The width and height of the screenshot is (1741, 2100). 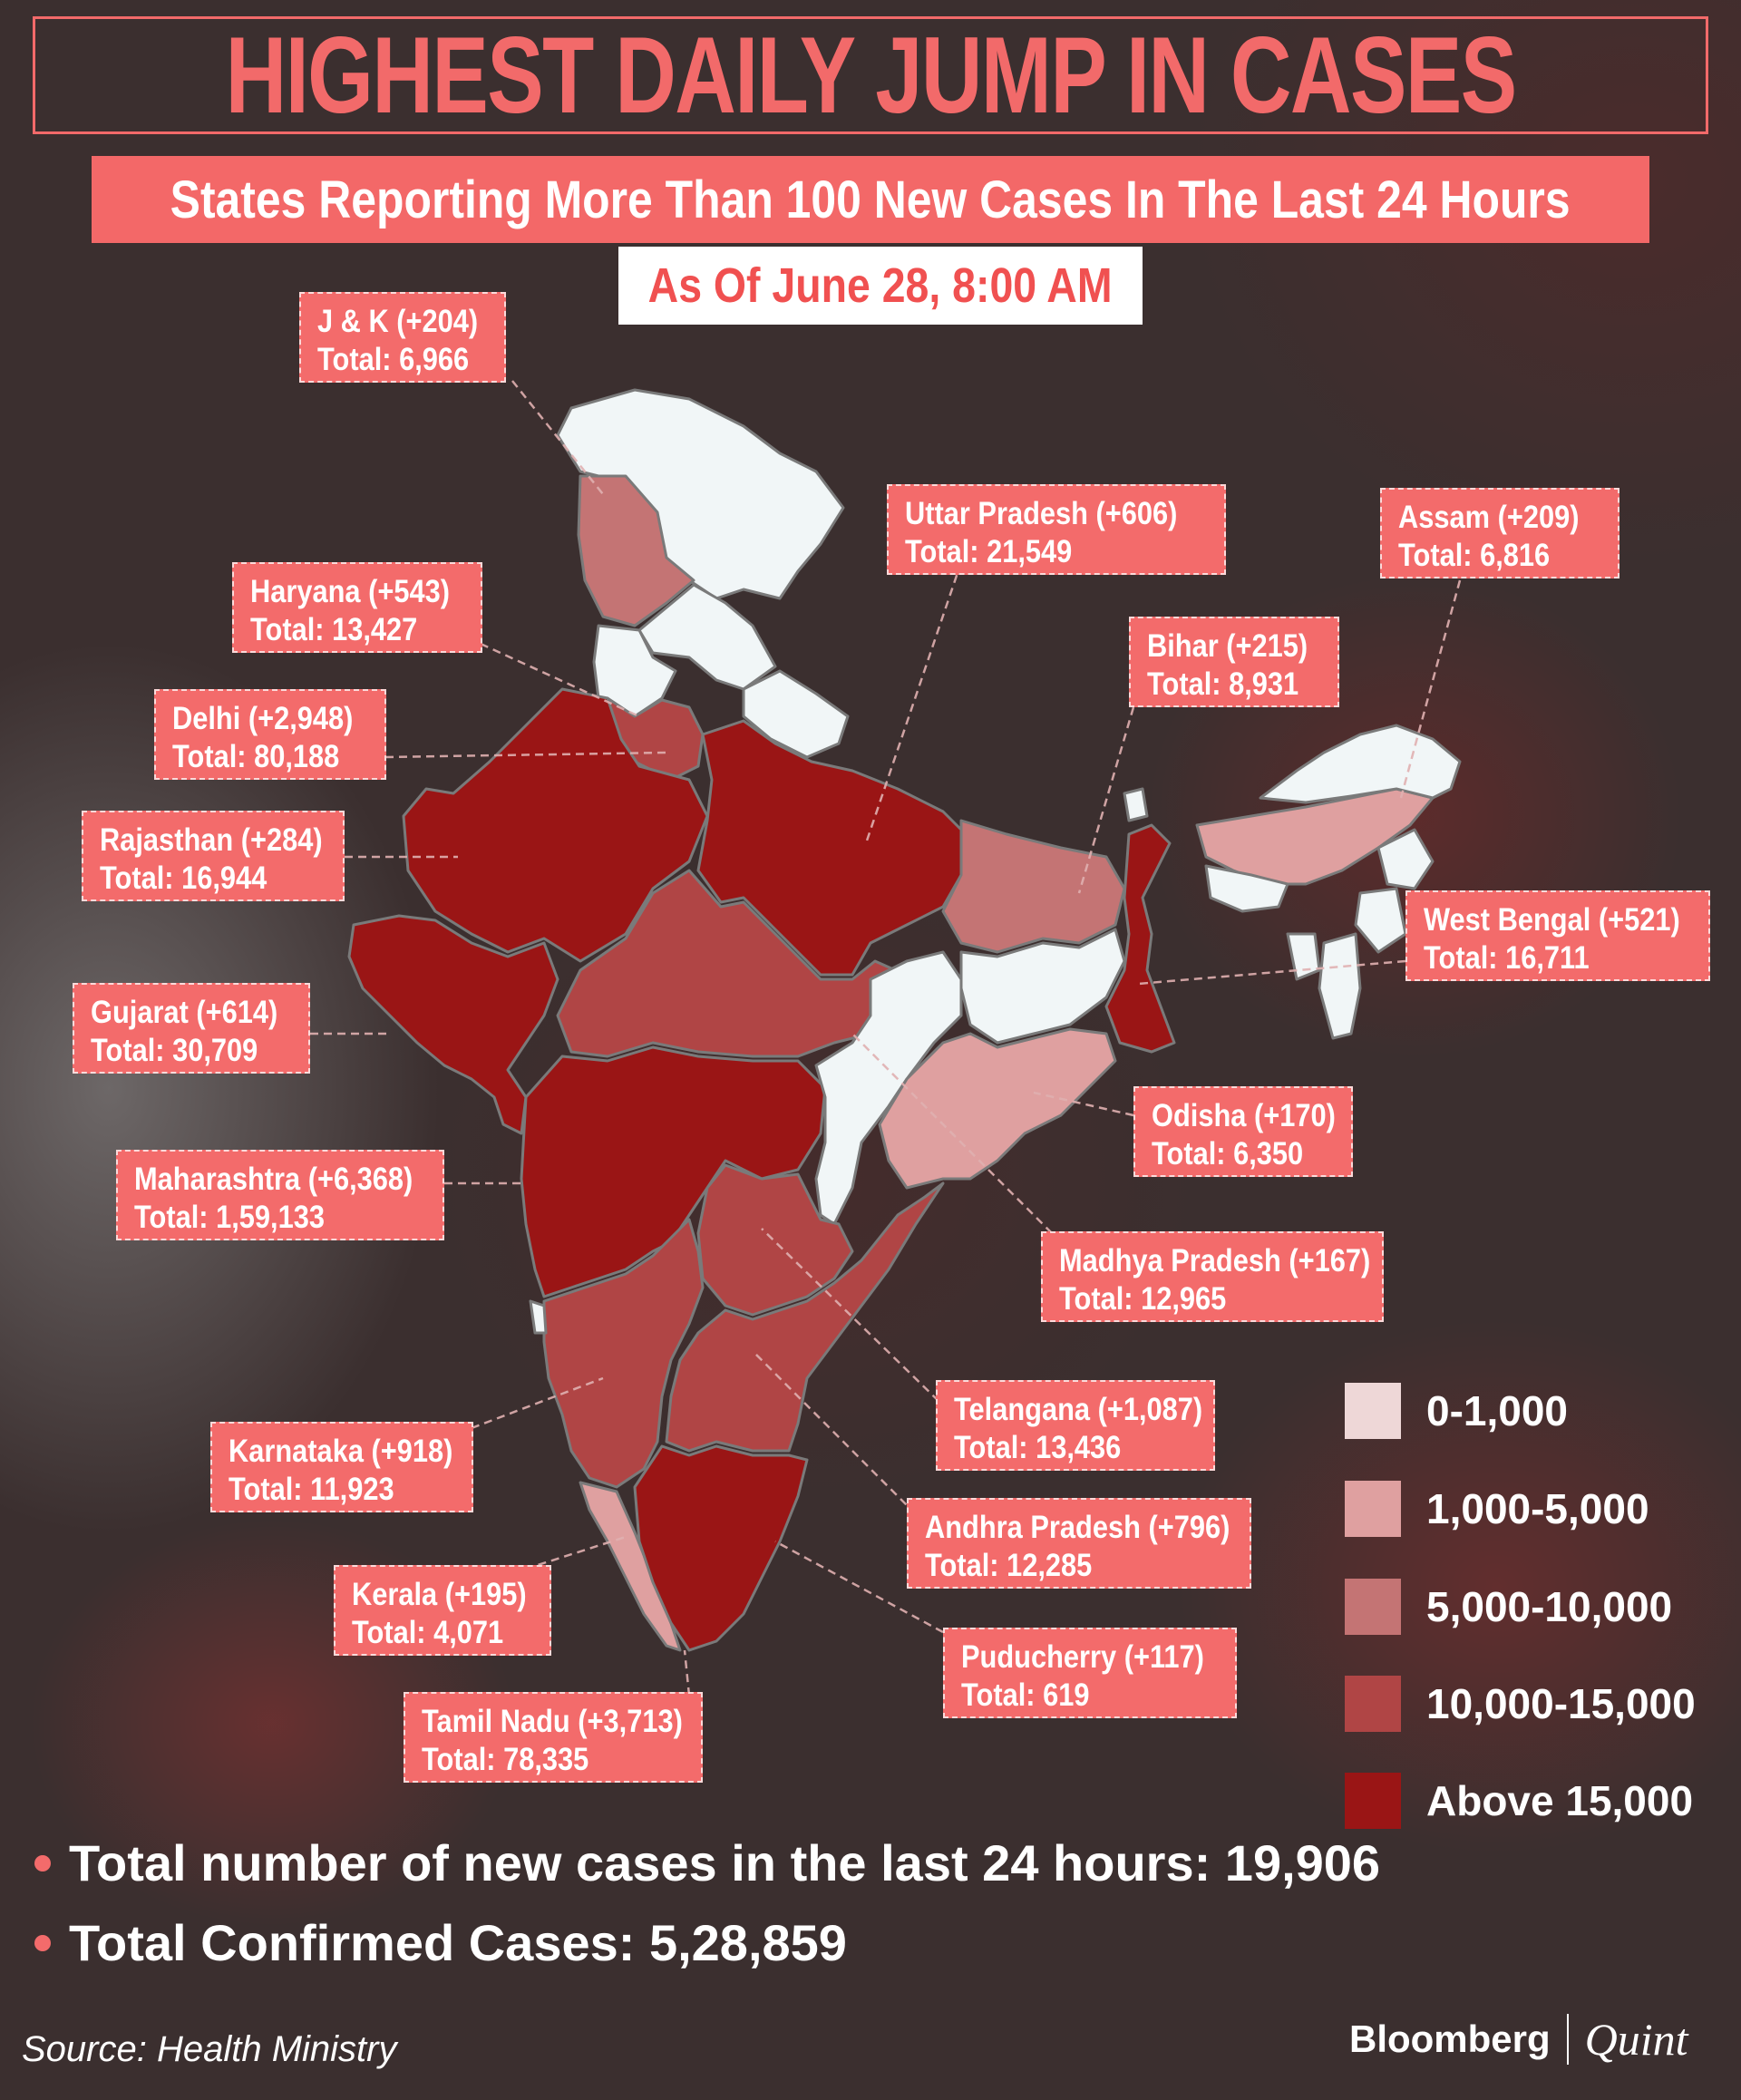 I want to click on state-karnataka, so click(x=623, y=1353).